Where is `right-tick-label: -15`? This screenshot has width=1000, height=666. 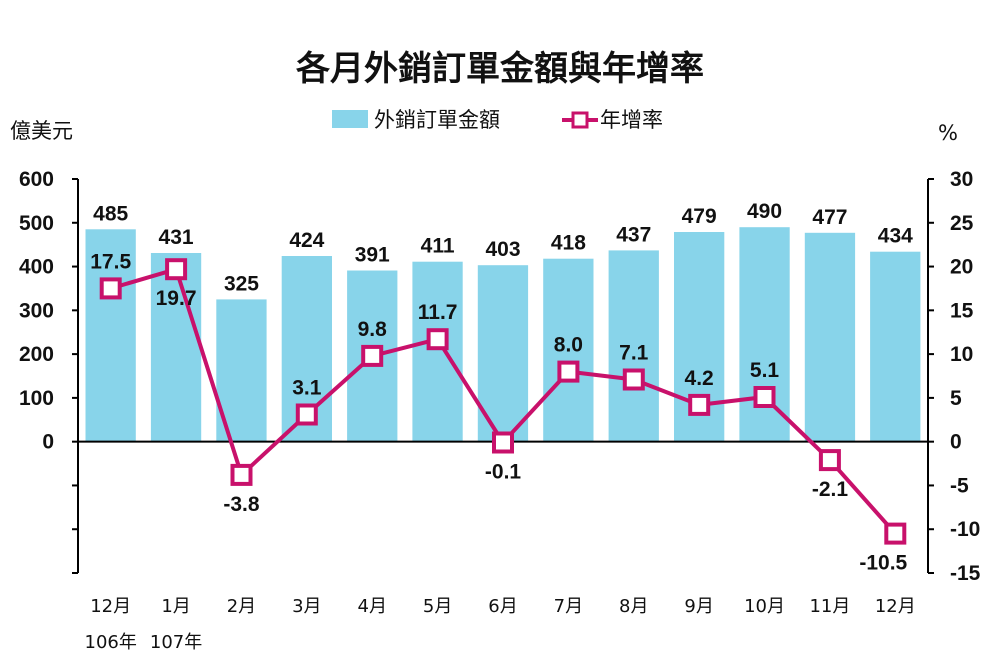
right-tick-label: -15 is located at coordinates (965, 573).